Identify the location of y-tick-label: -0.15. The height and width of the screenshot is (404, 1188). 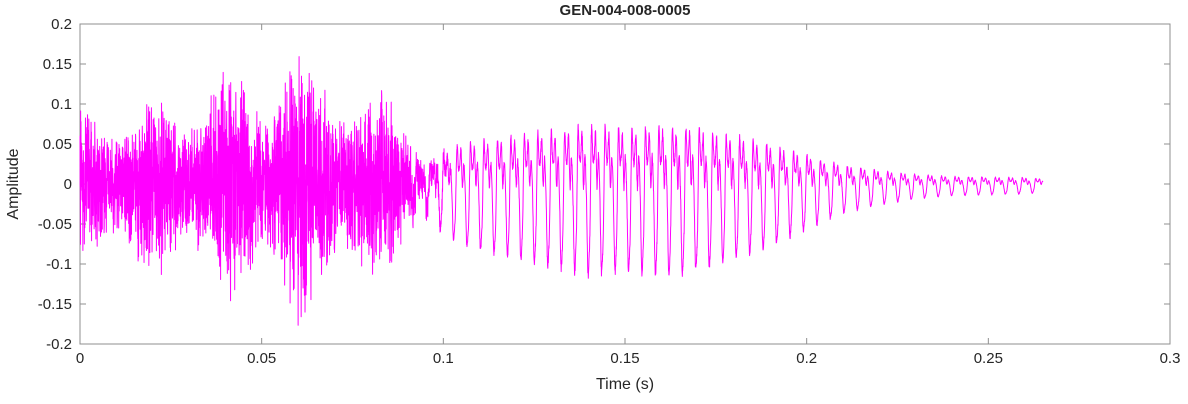
(55, 304).